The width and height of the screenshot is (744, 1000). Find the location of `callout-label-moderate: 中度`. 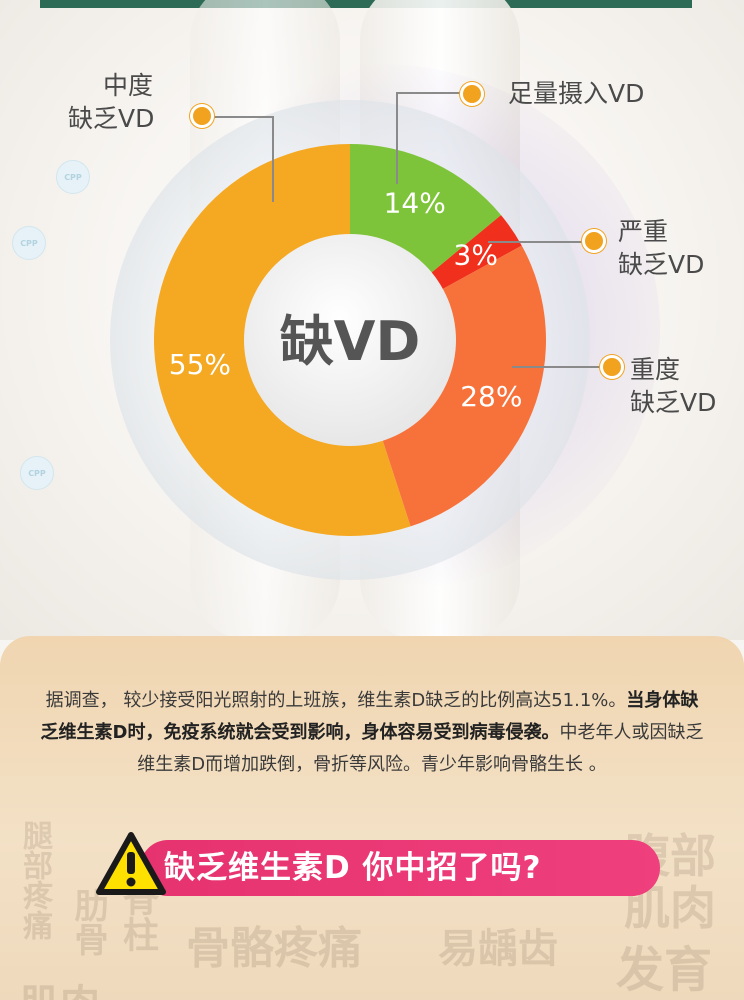

callout-label-moderate: 中度 is located at coordinates (128, 86).